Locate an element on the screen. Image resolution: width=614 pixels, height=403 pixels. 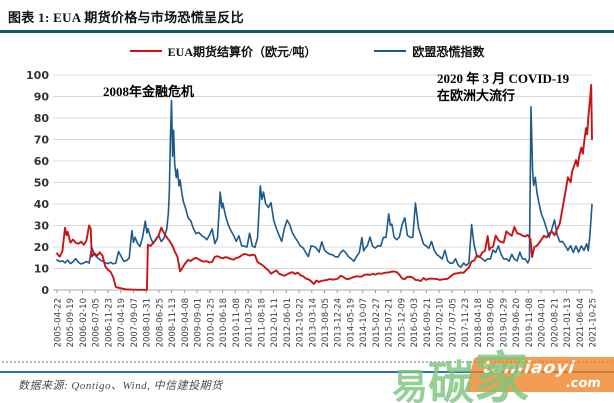
svg-text: 2012-06-01 is located at coordinates (288, 322).